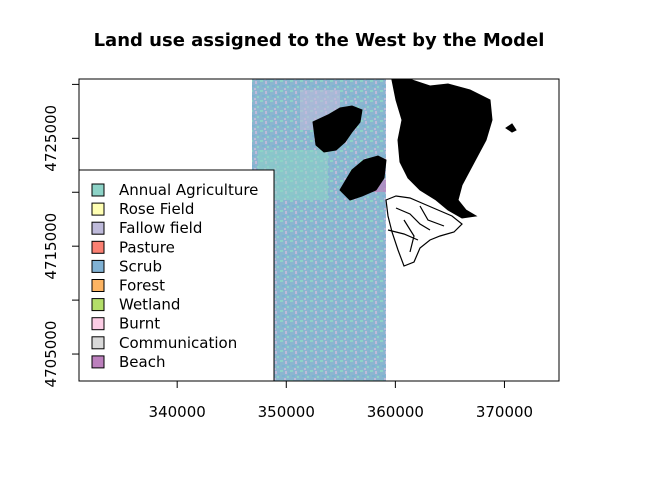 This screenshot has height=480, width=672. I want to click on x-tick-label: 340000, so click(177, 412).